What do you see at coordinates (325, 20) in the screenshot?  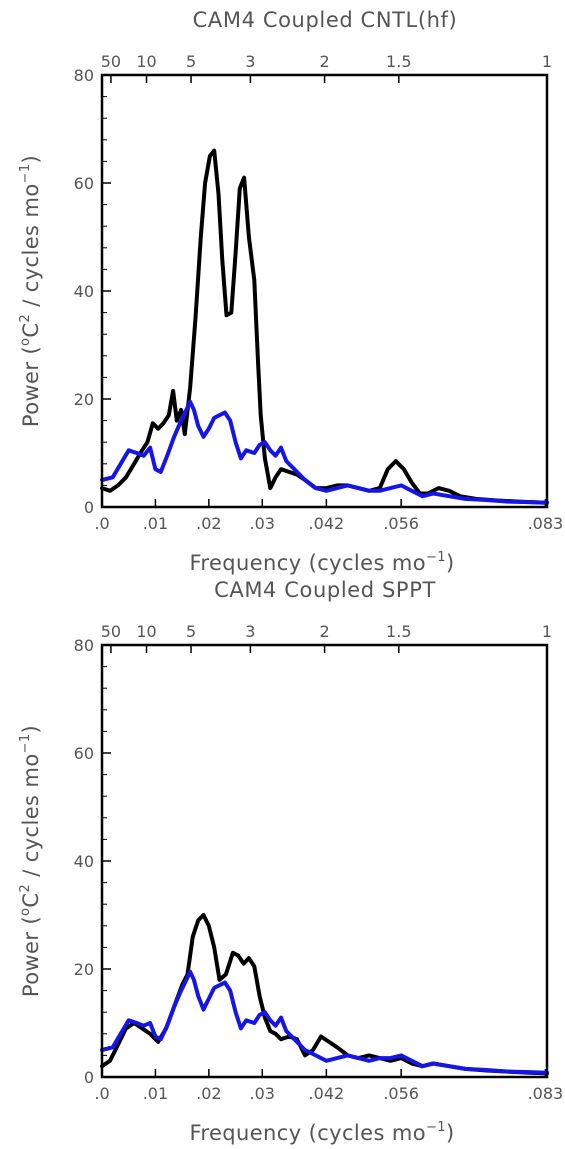 I see `chart-title: CAM4 Coupled CNTL(hf)` at bounding box center [325, 20].